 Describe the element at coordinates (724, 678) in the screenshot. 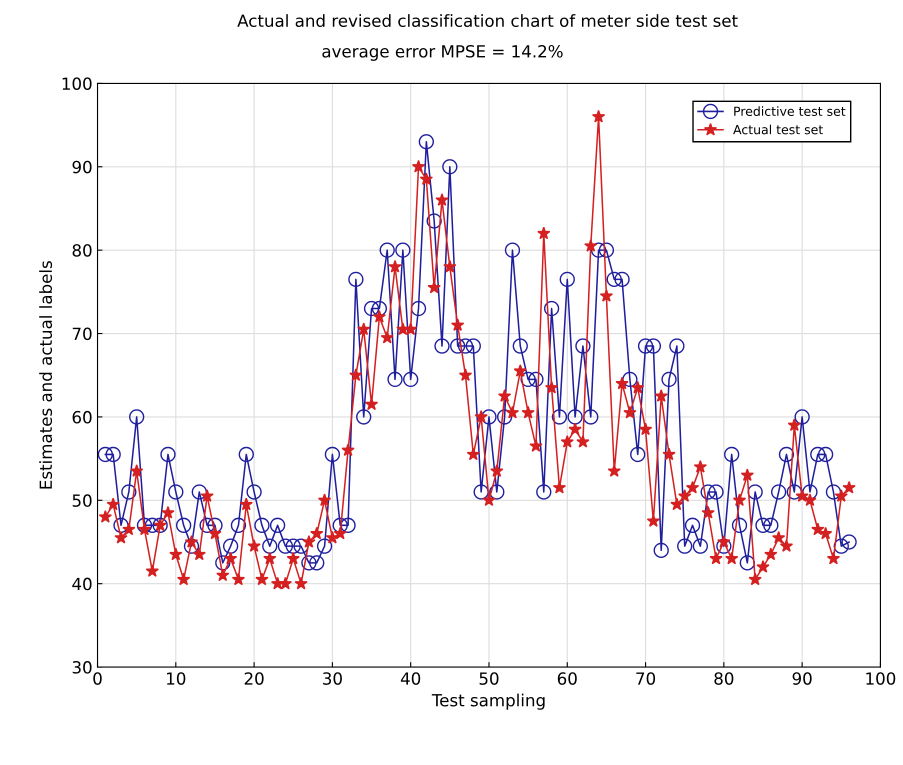

I see `x-tick-label: 80` at that location.